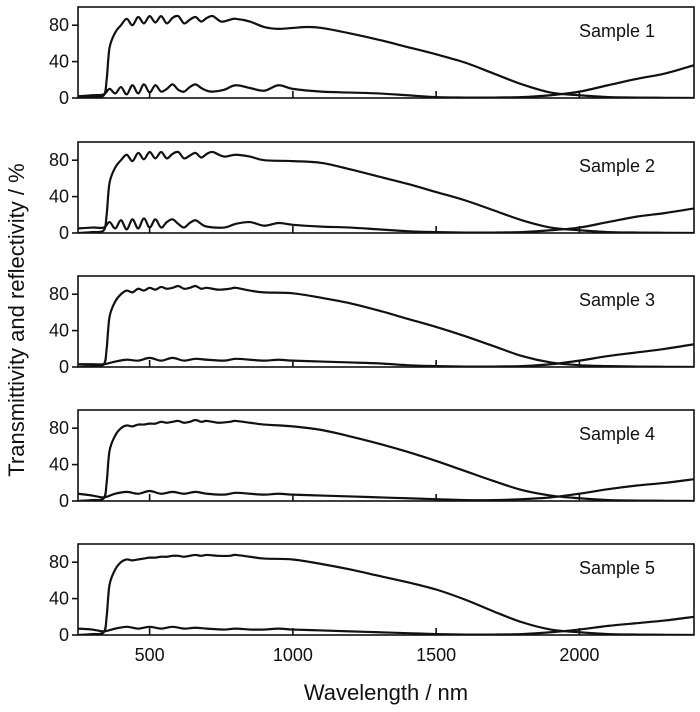 This screenshot has height=712, width=700. What do you see at coordinates (617, 166) in the screenshot?
I see `sample-label: Sample 2` at bounding box center [617, 166].